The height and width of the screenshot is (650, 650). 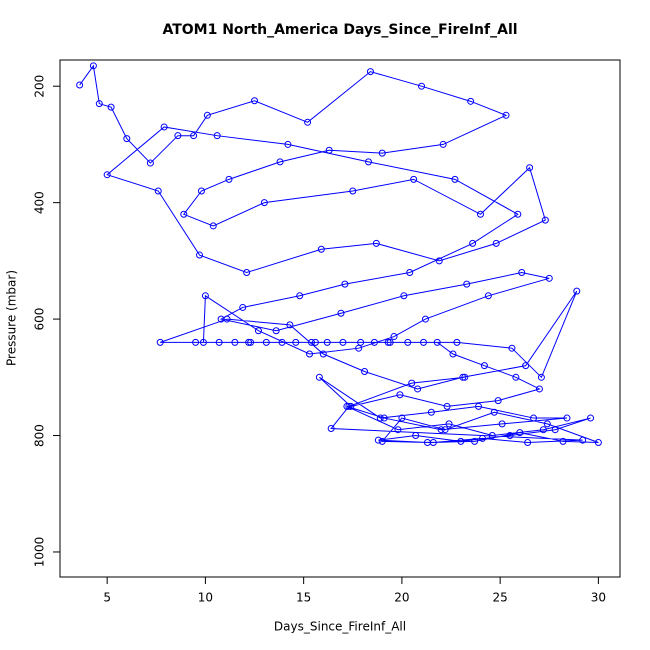 What do you see at coordinates (40, 319) in the screenshot?
I see `y-tick-label: 600` at bounding box center [40, 319].